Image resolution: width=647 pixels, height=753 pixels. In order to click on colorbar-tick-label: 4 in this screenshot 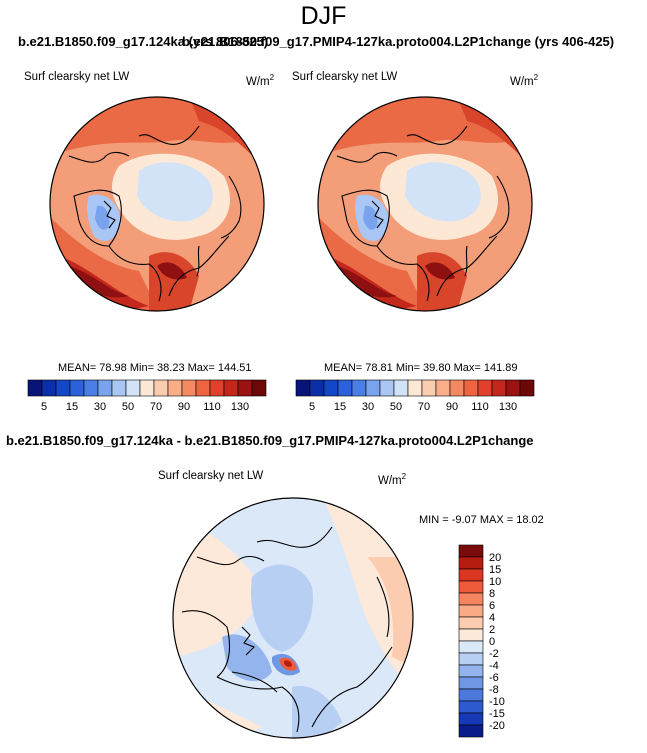, I will do `click(492, 618)`.